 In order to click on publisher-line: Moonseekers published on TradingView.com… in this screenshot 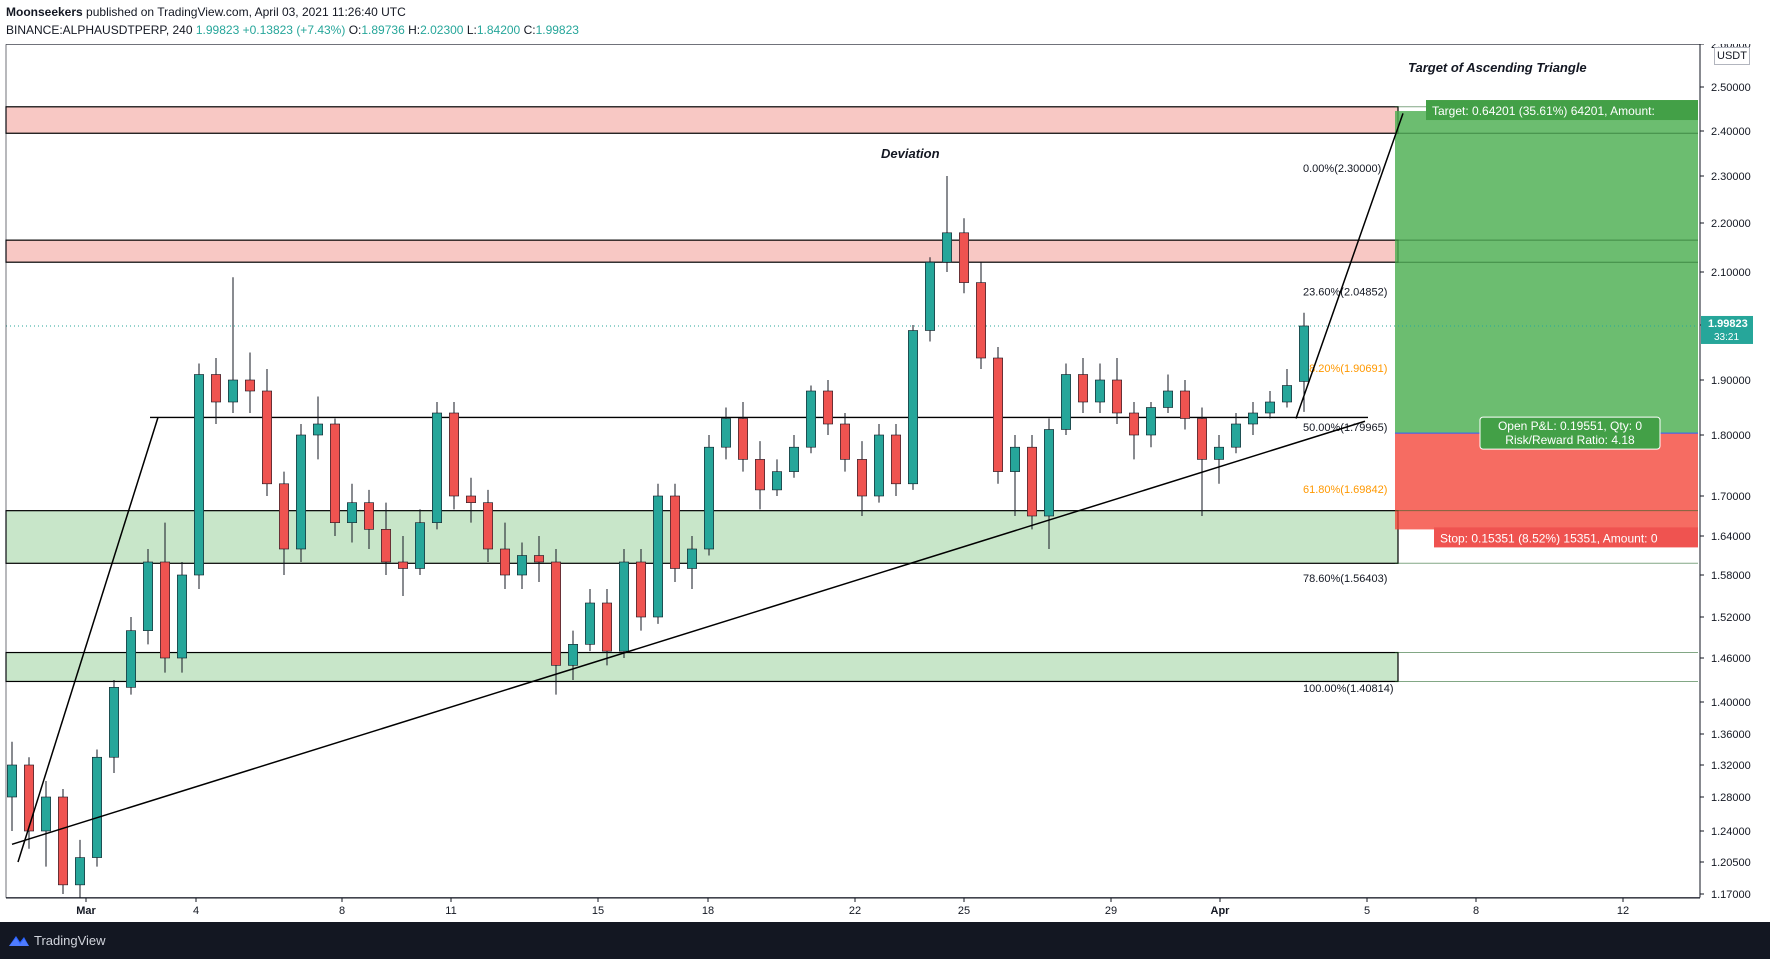, I will do `click(206, 12)`.